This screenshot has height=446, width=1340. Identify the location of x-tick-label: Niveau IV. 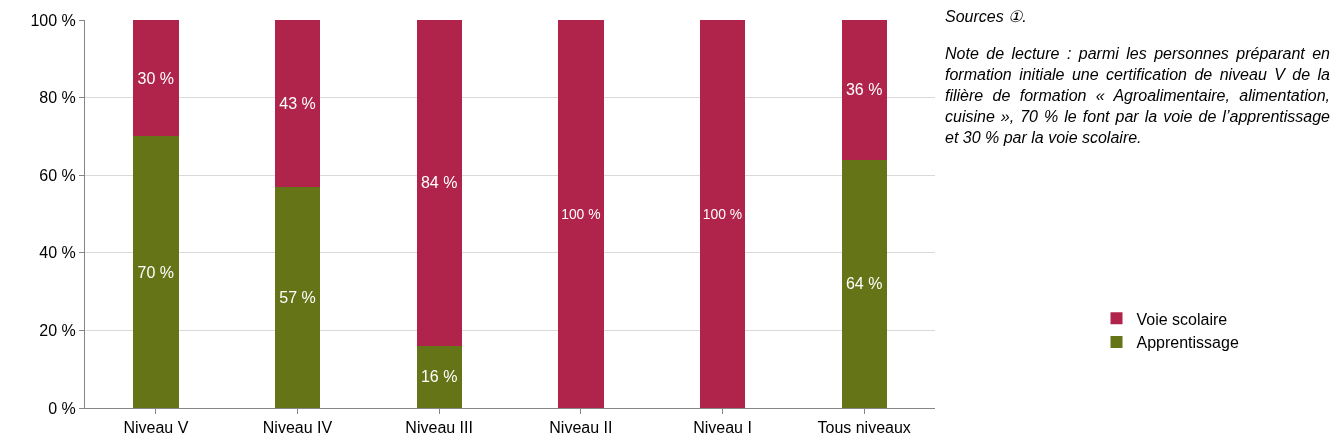
(297, 428).